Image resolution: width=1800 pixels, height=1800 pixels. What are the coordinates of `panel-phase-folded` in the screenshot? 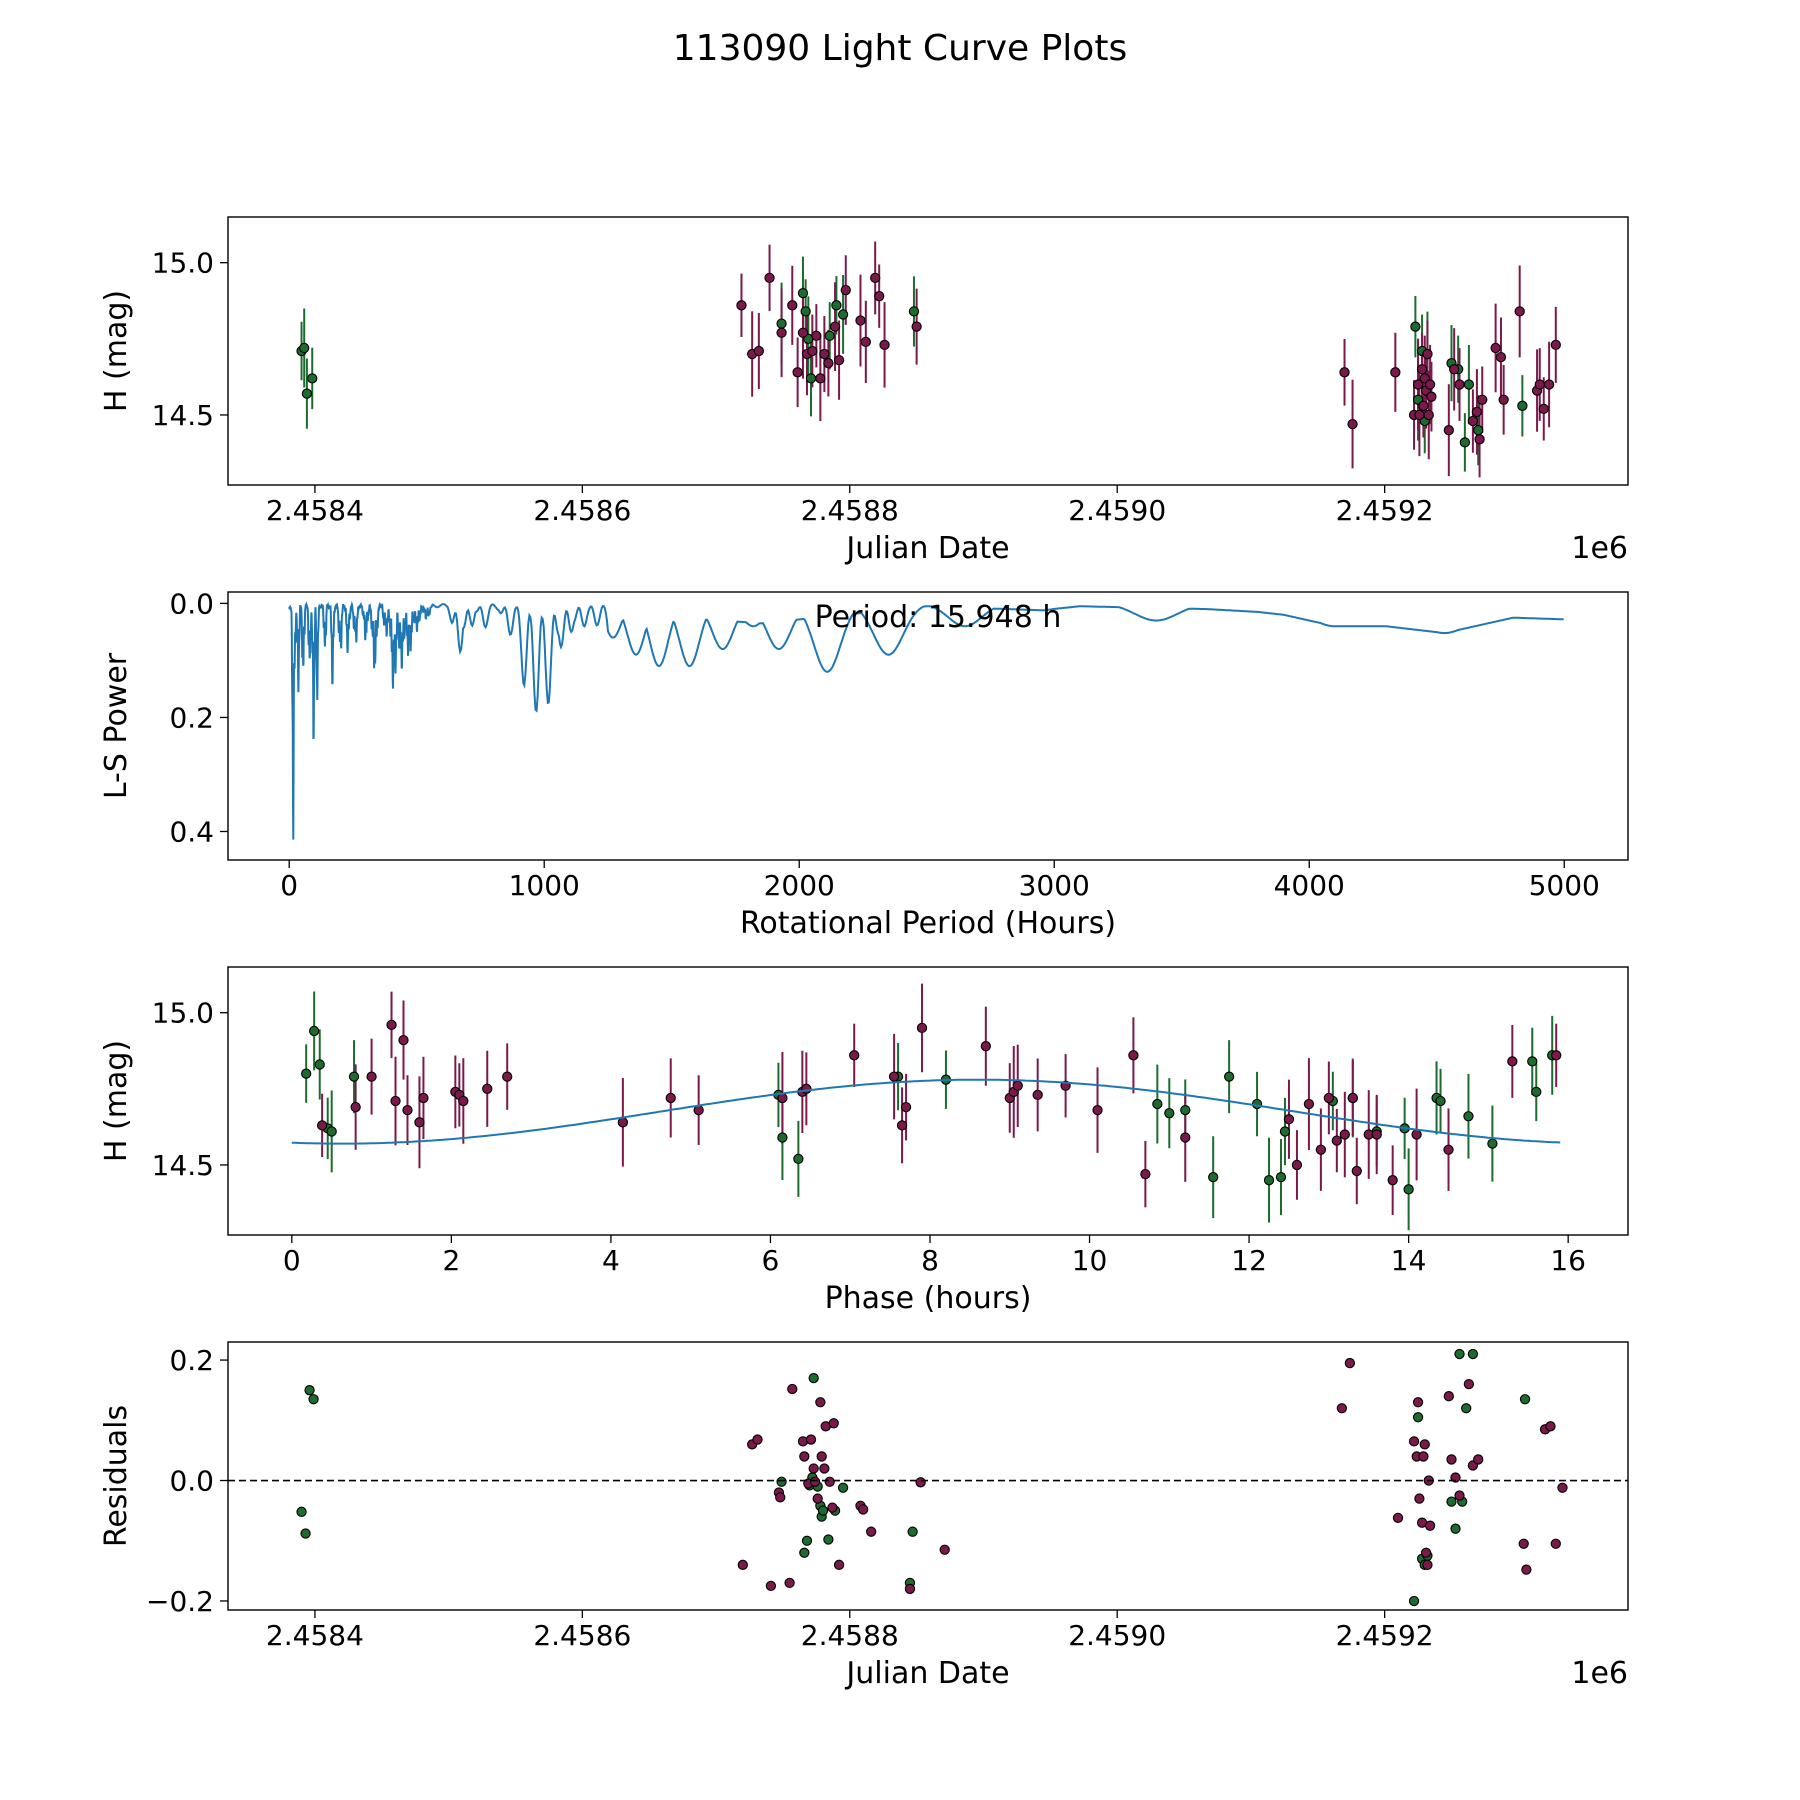 It's located at (894, 1127).